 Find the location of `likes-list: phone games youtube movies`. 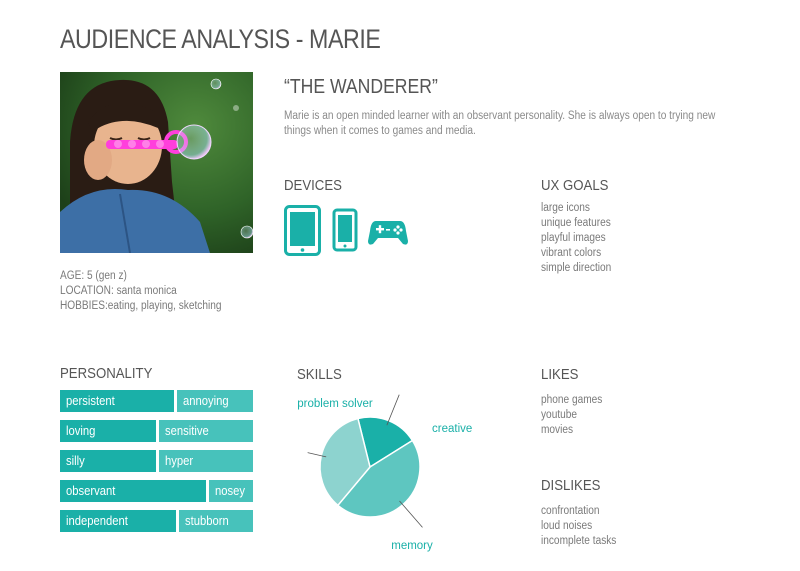

likes-list: phone games youtube movies is located at coordinates (571, 415).